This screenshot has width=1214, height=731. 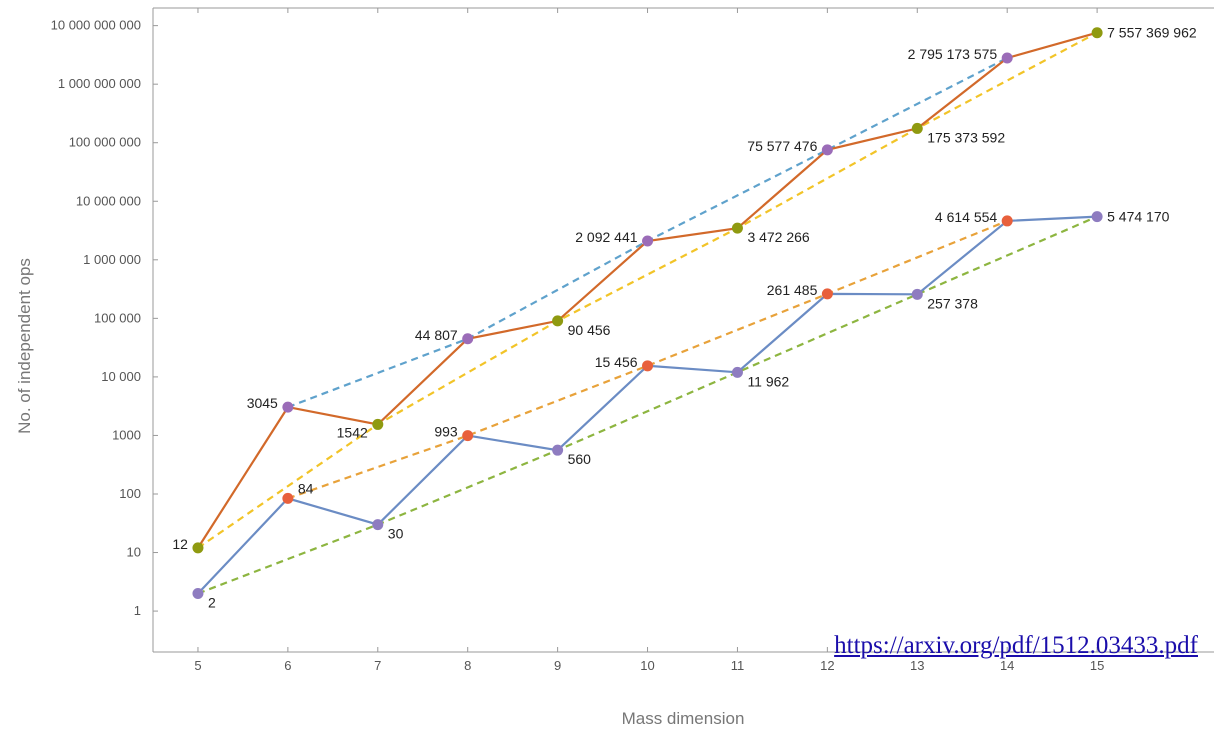 What do you see at coordinates (197, 665) in the screenshot?
I see `x-tick-label: 5` at bounding box center [197, 665].